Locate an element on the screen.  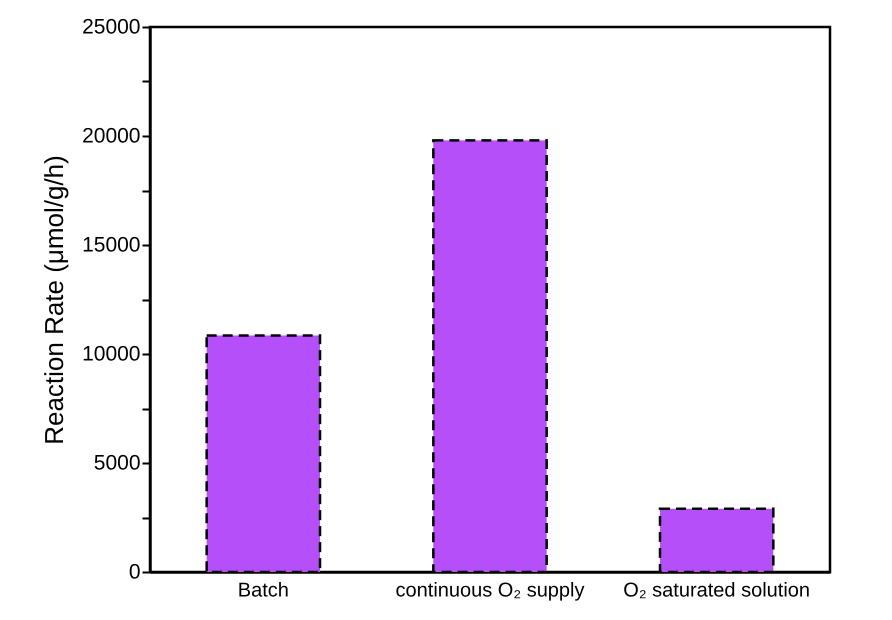
y-tick-label: 0 is located at coordinates (134, 572).